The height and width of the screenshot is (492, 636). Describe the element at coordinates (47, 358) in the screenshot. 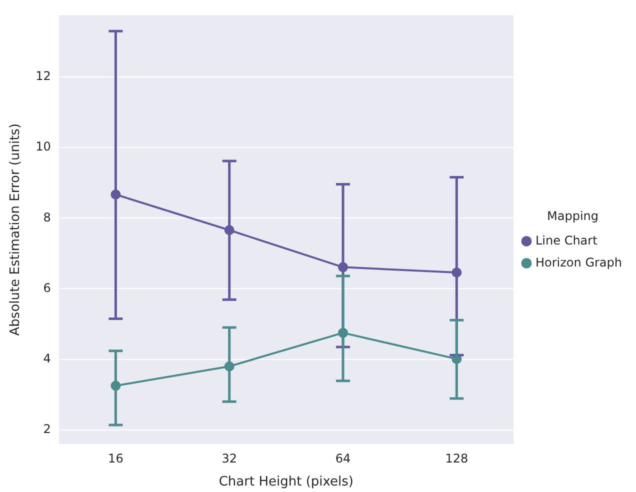

I see `y-tick-label: 4` at that location.